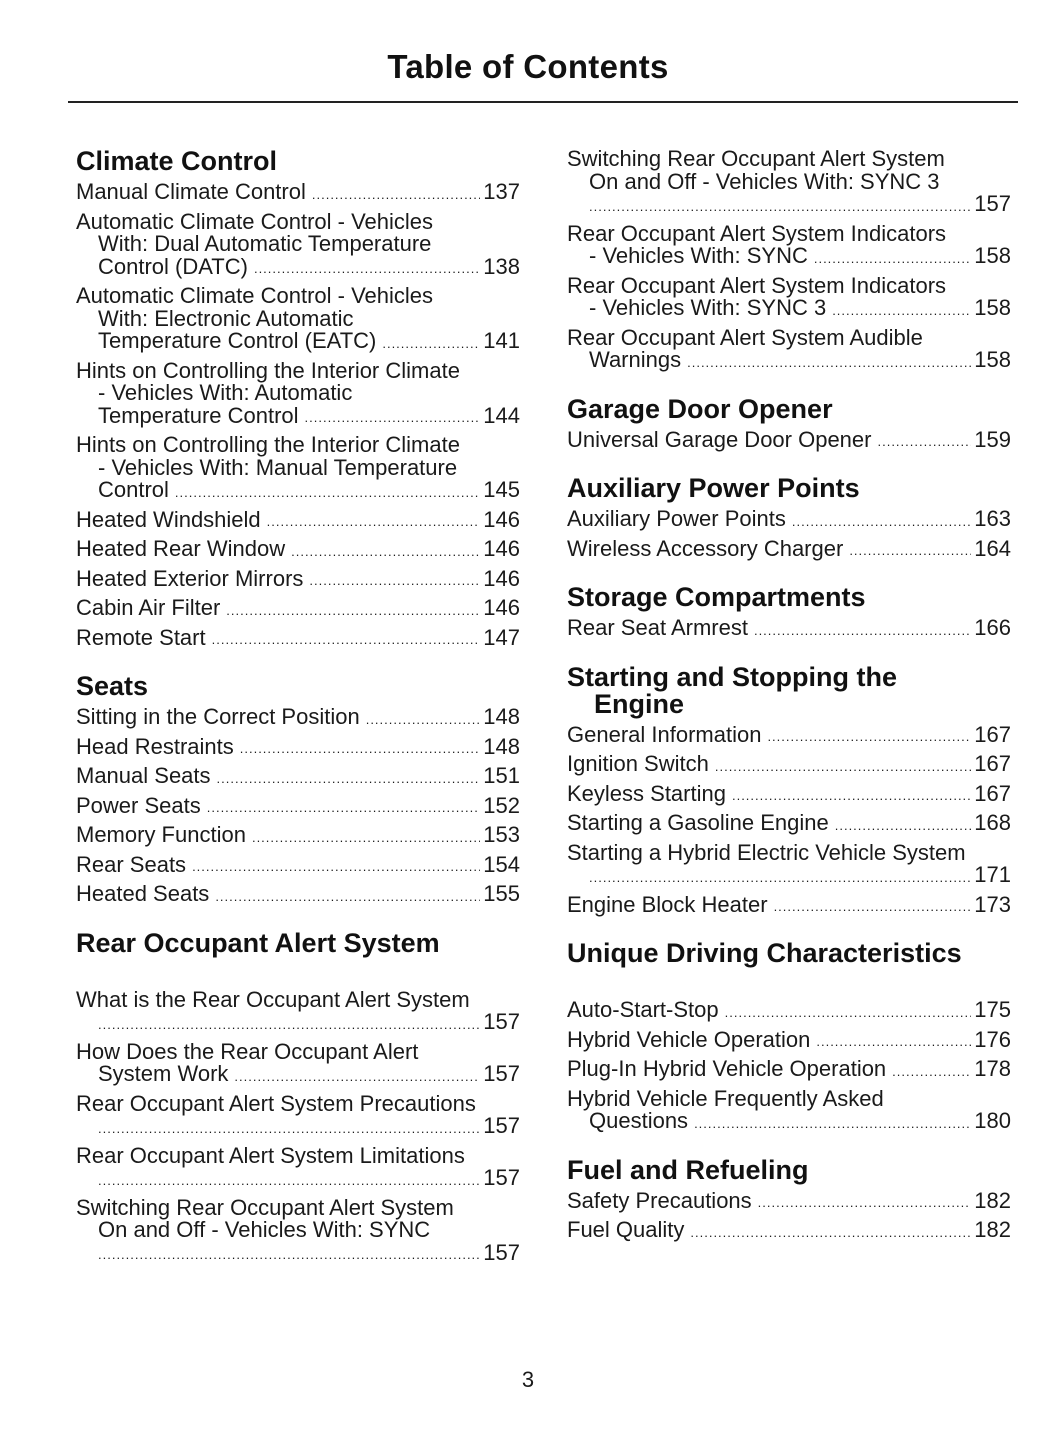 The height and width of the screenshot is (1449, 1056). I want to click on toc-entry-title: System Work, so click(163, 1073).